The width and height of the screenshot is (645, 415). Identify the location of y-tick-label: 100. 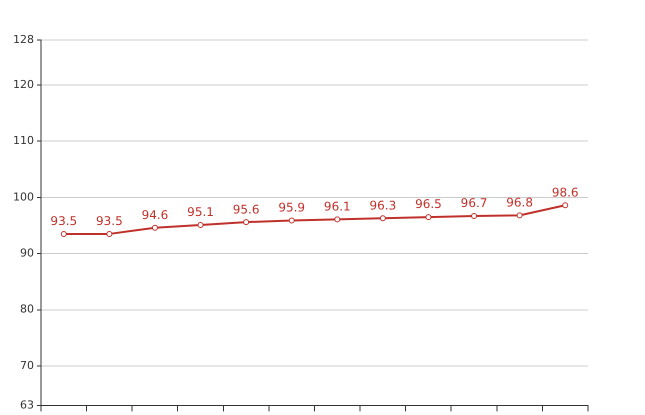
(23, 197).